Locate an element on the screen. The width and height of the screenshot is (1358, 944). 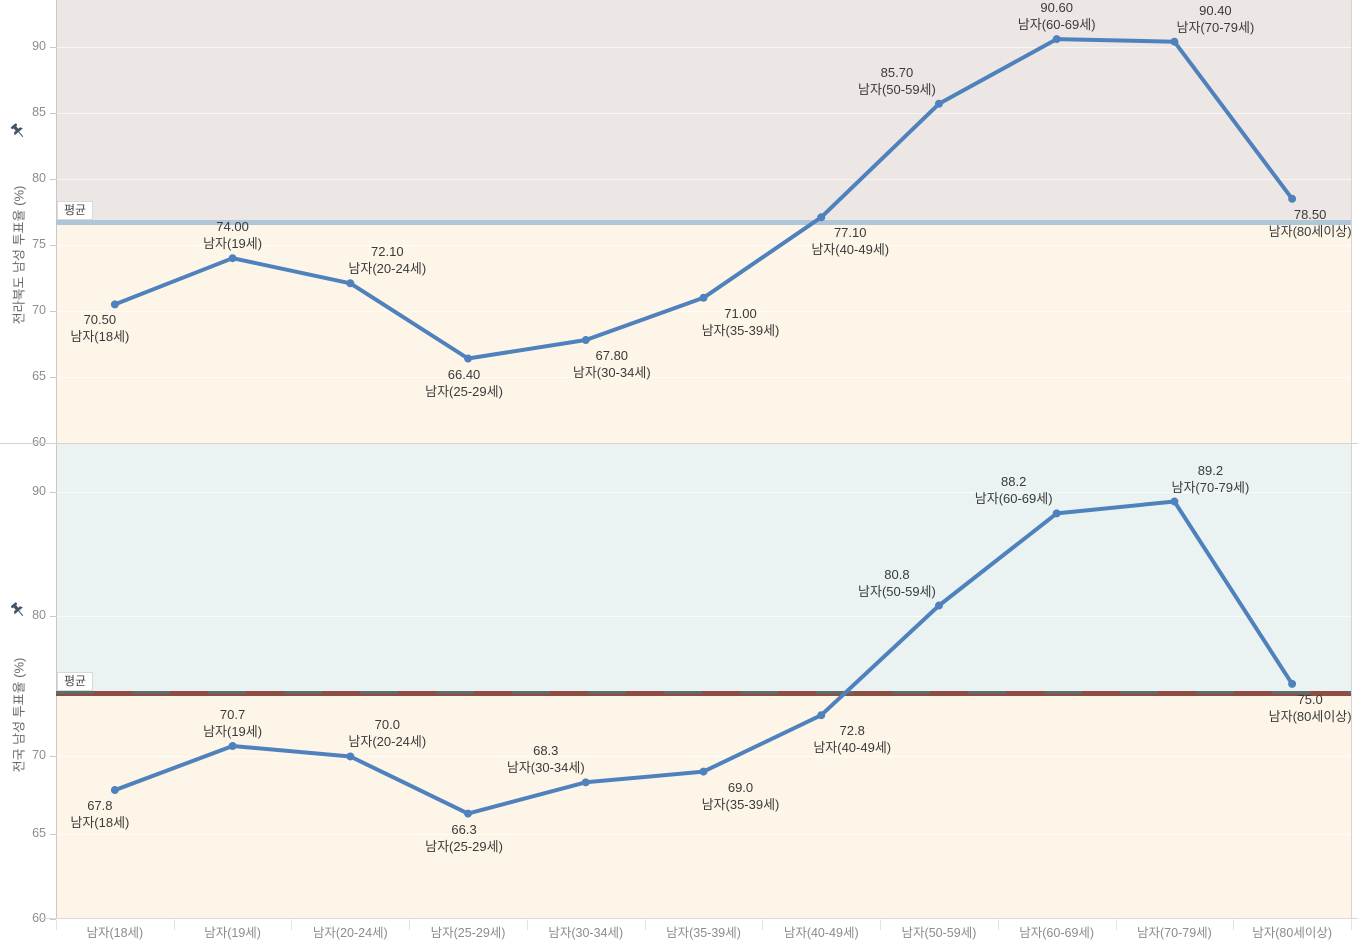
data-value: 74.00 is located at coordinates (232, 227).